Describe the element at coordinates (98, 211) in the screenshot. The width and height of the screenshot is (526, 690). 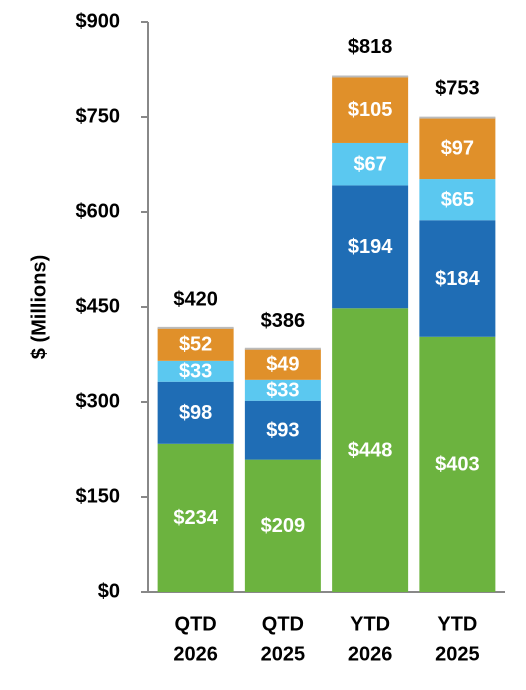
I see `y-tick-label: $600` at that location.